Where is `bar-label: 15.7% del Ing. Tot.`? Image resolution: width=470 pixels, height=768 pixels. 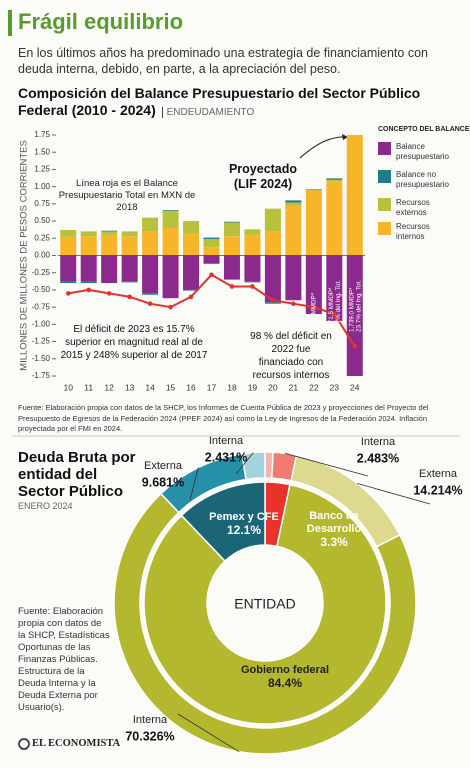
bar-label: 15.7% del Ing. Tot. is located at coordinates (338, 306).